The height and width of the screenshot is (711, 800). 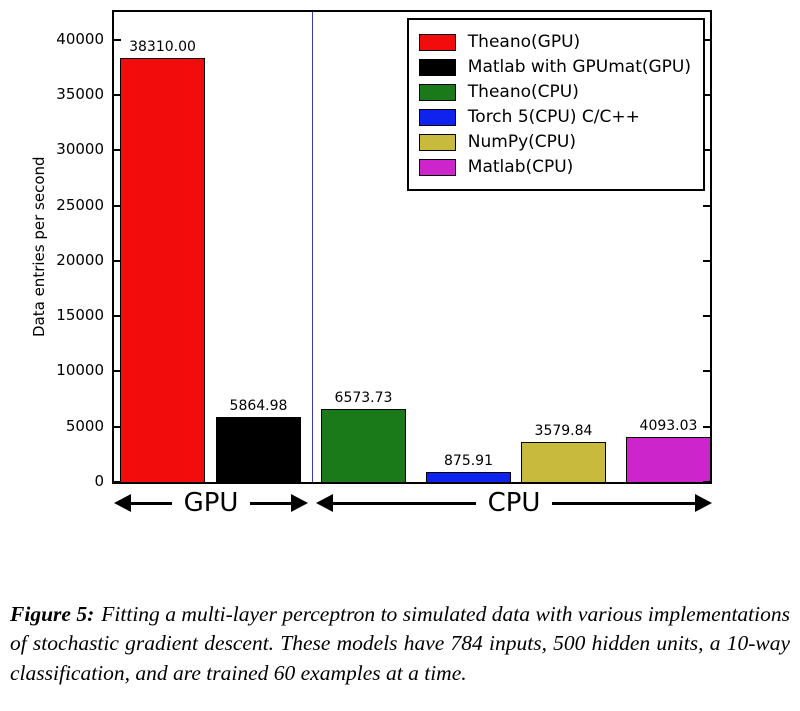 I want to click on legend-label: Theano(CPU), so click(x=523, y=92).